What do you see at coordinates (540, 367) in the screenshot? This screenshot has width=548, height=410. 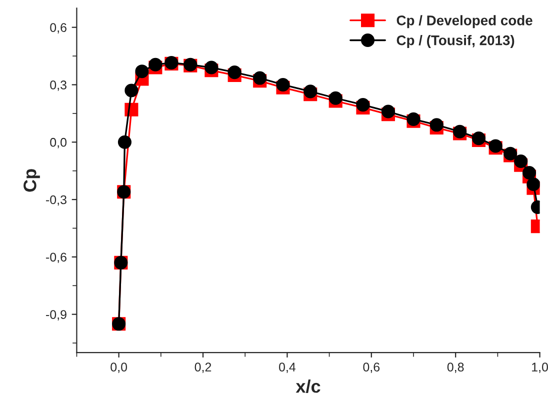 I see `x-tick-label: 1,0` at bounding box center [540, 367].